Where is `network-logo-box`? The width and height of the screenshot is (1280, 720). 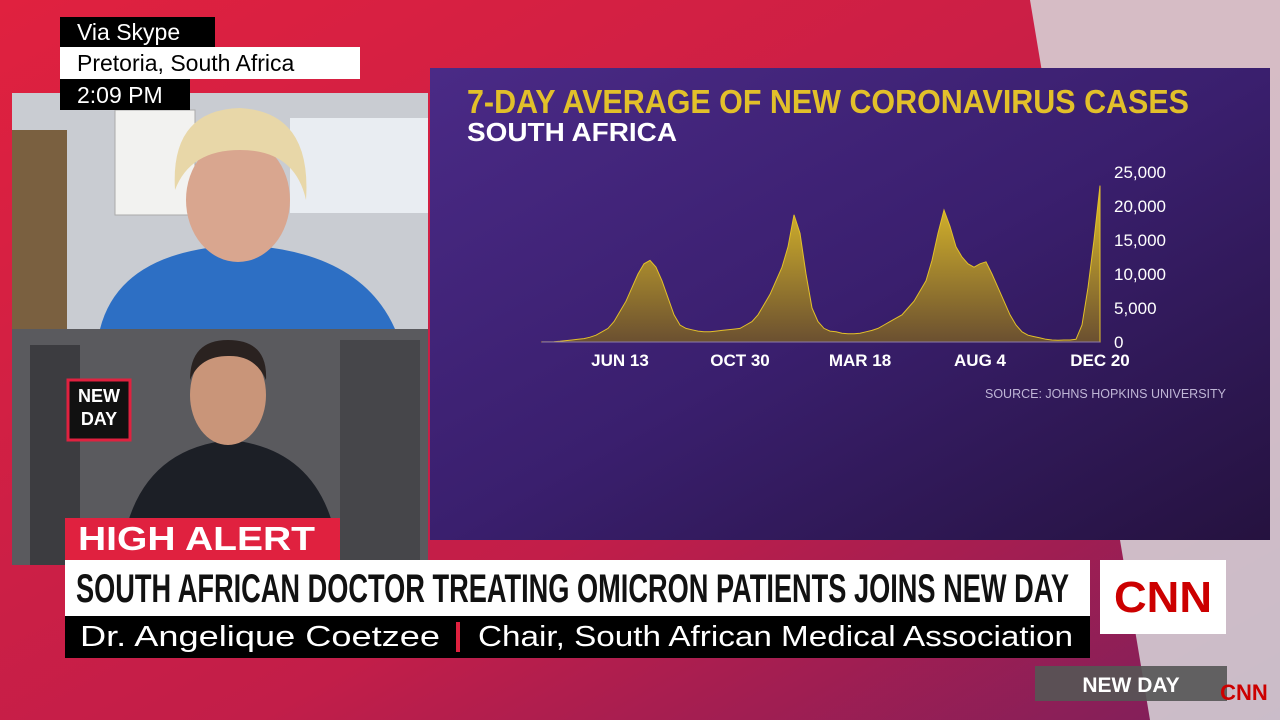 network-logo-box is located at coordinates (1163, 597).